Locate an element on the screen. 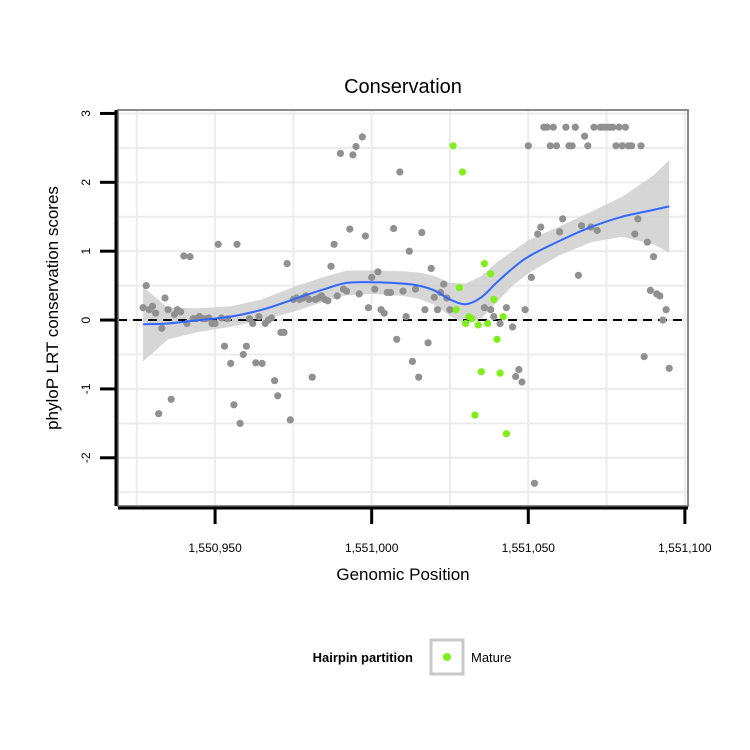 This screenshot has width=750, height=750. y-axis-title: phyloP LRT conservation scores is located at coordinates (52, 308).